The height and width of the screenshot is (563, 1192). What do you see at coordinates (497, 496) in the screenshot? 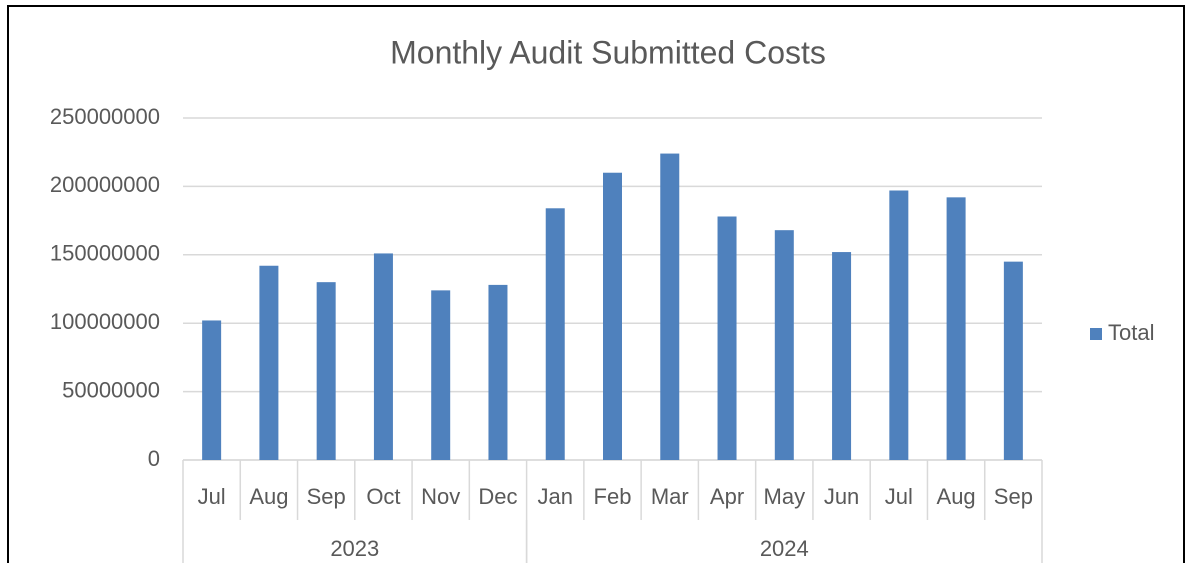
I see `x-tick-label: Dec` at bounding box center [497, 496].